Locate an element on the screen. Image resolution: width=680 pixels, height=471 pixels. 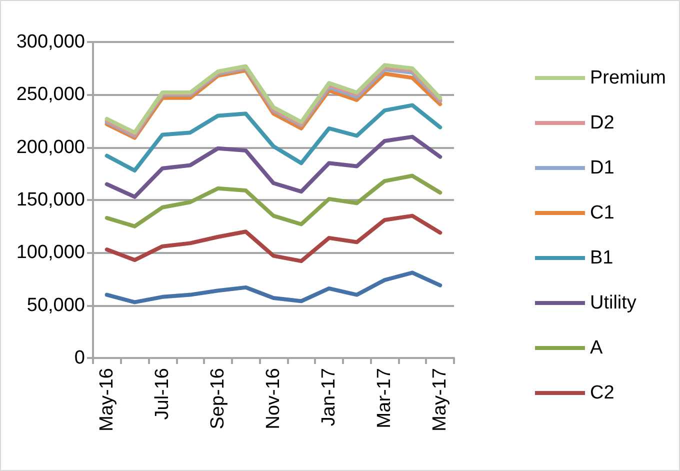
y-tick-label: 0 is located at coordinates (79, 358).